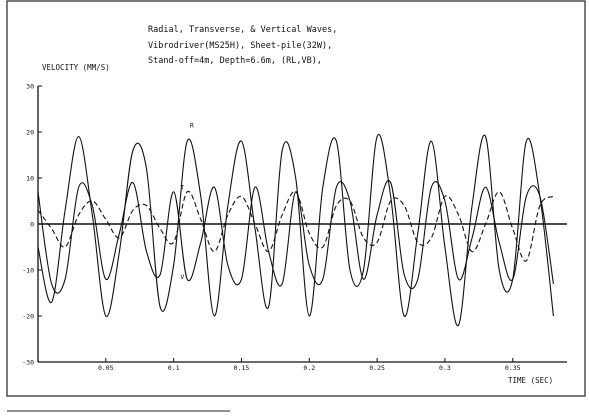  Describe the element at coordinates (106, 368) in the screenshot. I see `x-tick-label: 0.05` at that location.